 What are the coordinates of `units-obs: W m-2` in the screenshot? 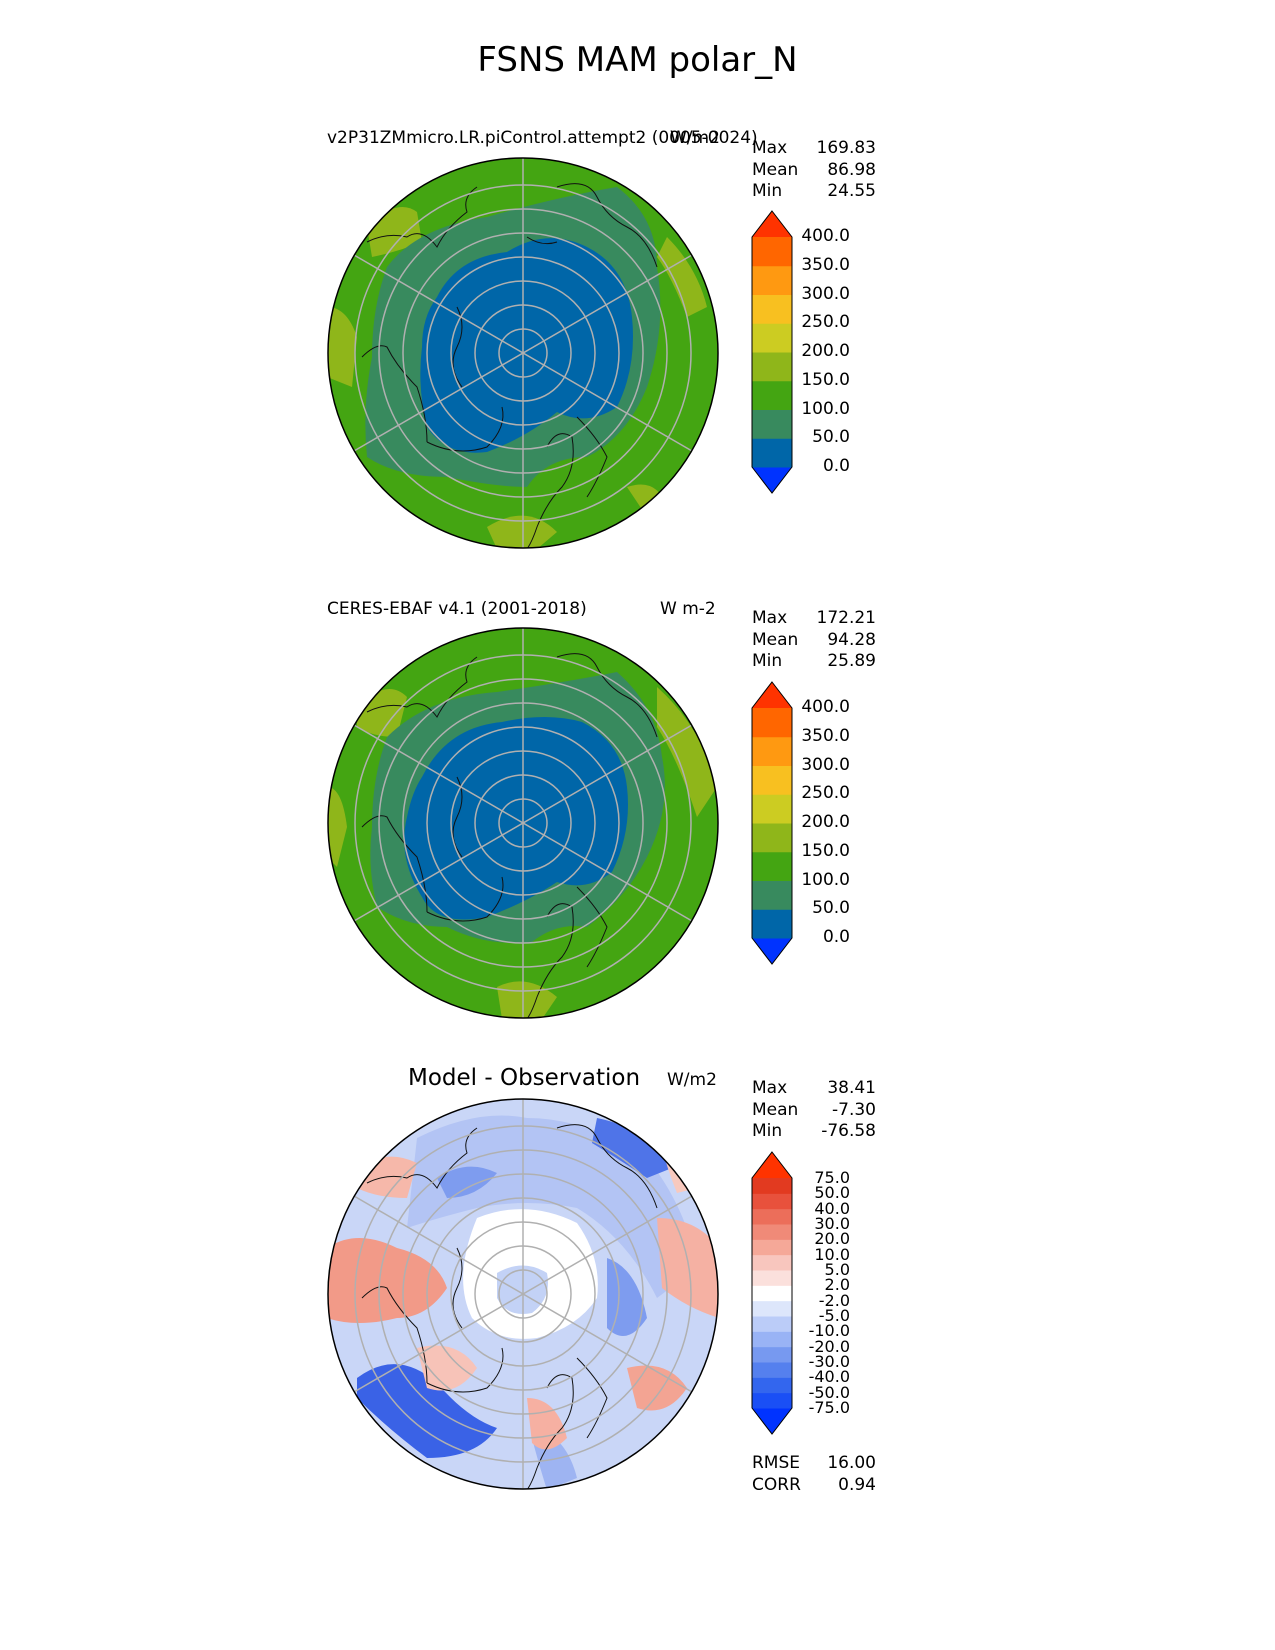 It's located at (688, 609).